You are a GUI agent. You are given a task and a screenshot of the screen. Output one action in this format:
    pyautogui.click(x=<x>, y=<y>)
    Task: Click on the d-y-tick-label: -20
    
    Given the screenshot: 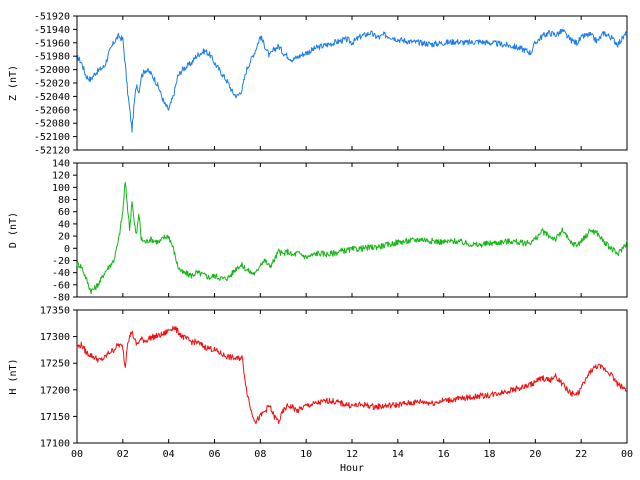 What is the action you would take?
    pyautogui.click(x=61, y=261)
    